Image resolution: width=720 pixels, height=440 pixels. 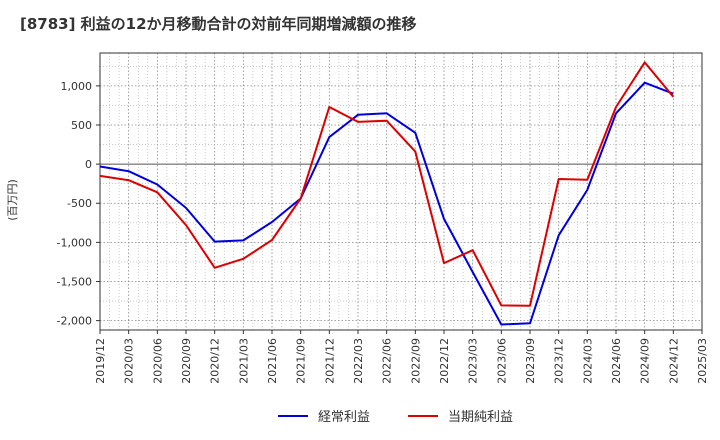 What do you see at coordinates (215, 361) in the screenshot?
I see `x-tick-label: 2020/12` at bounding box center [215, 361].